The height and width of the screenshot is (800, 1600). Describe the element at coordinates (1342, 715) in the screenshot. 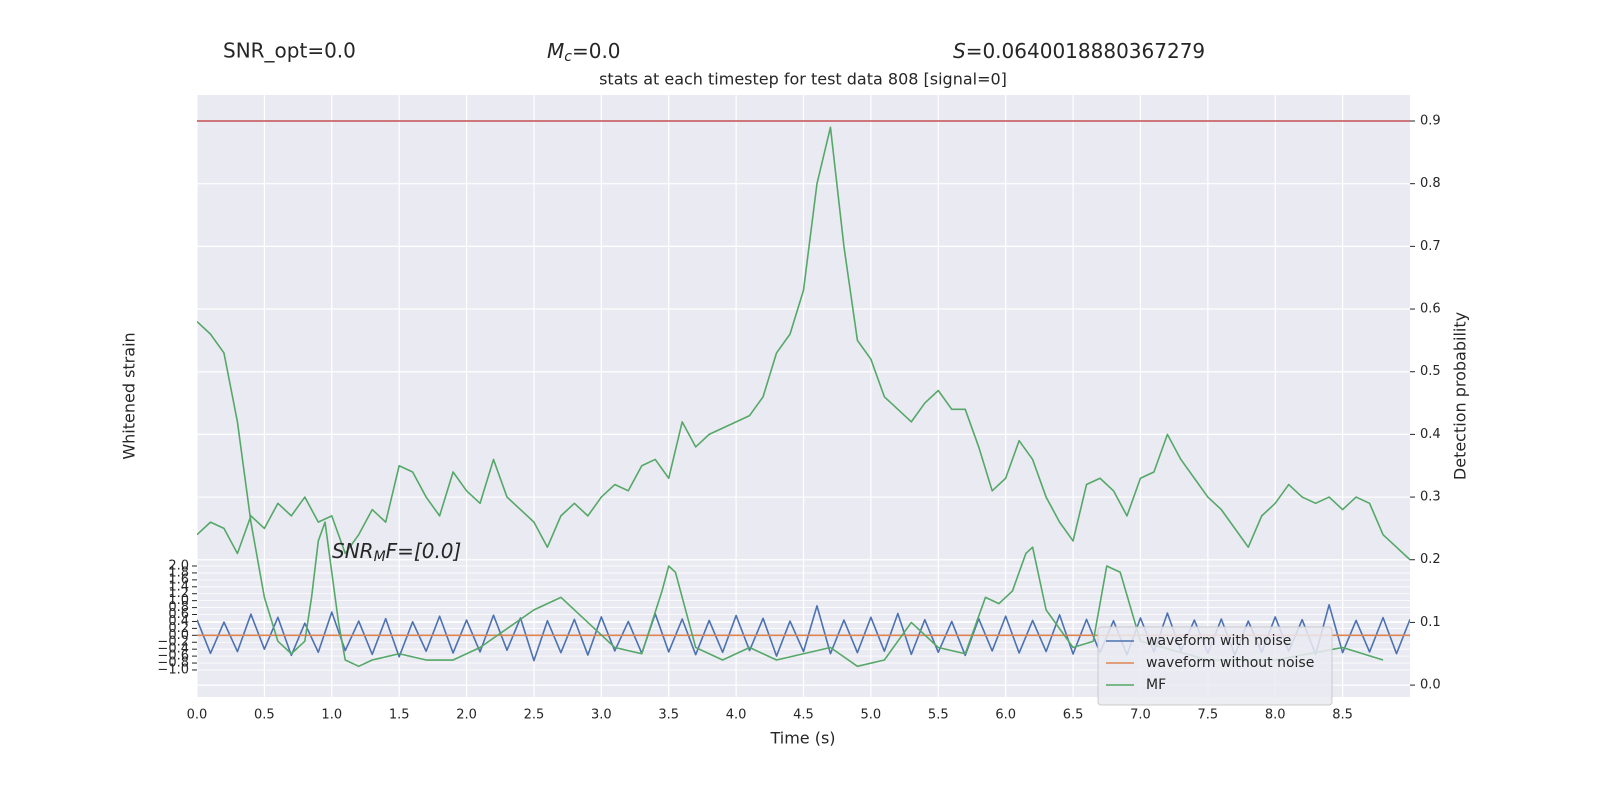

I see `x-tick-label: 8.5` at that location.